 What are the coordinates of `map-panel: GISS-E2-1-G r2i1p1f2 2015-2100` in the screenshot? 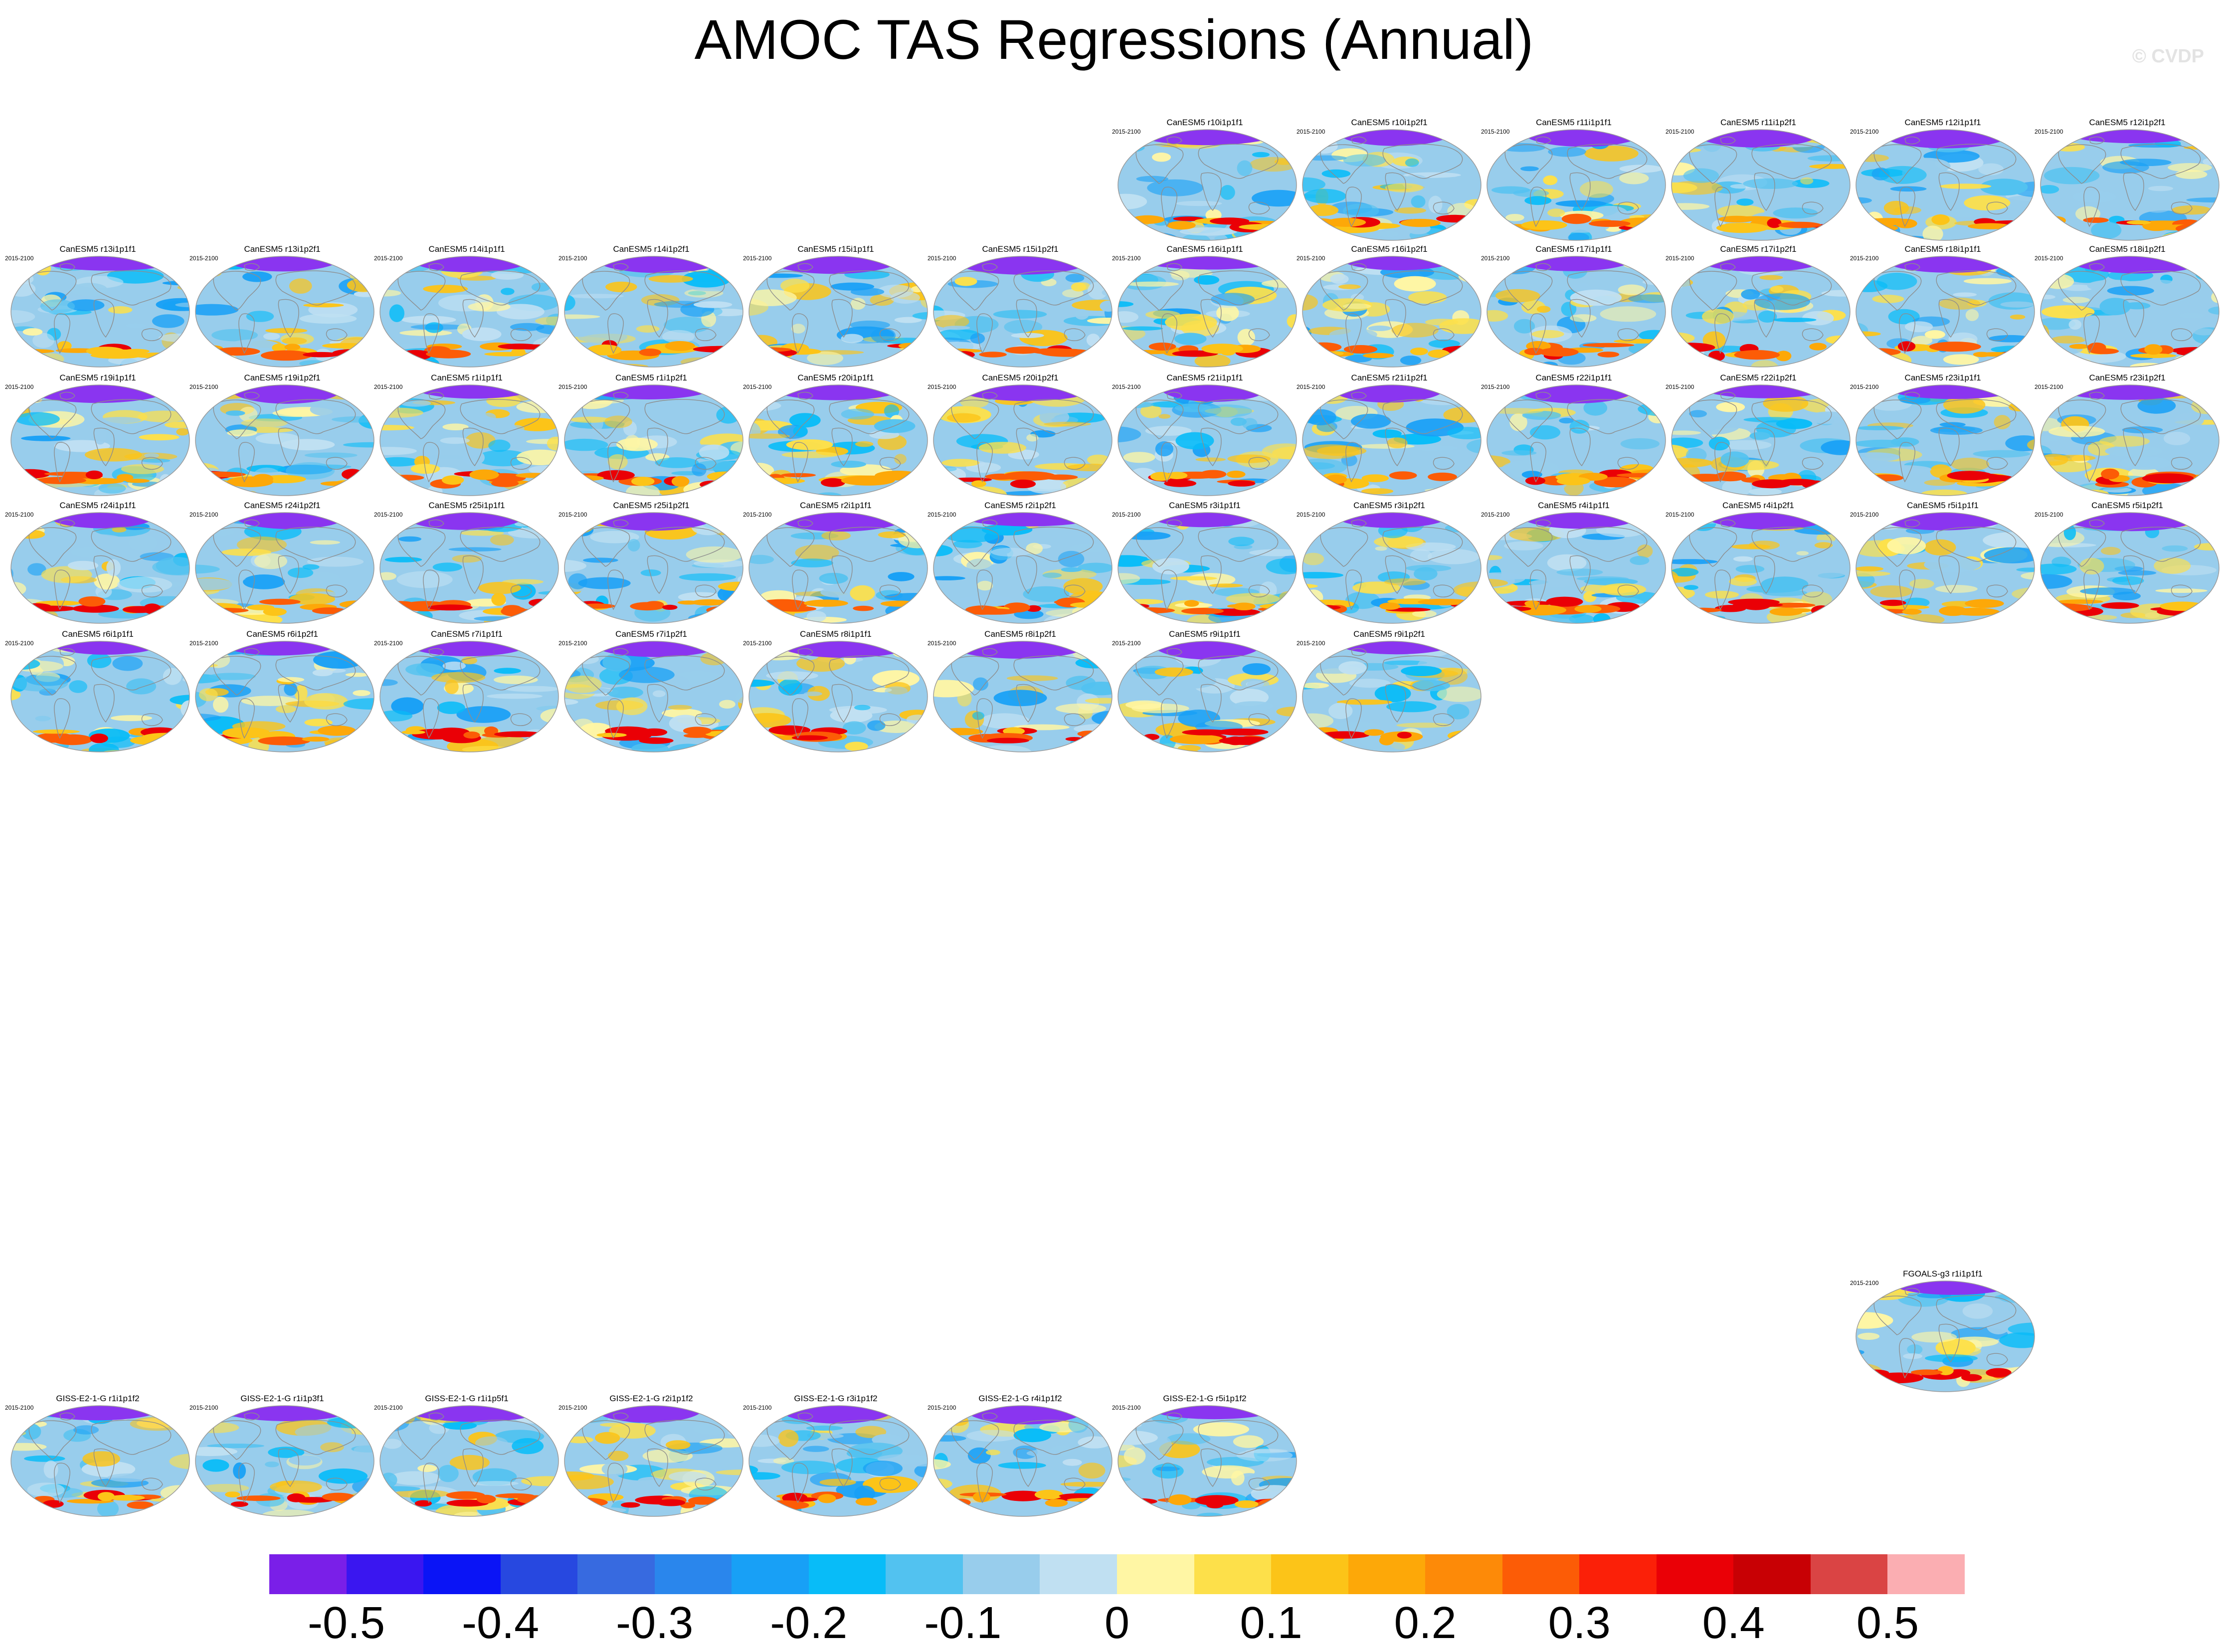 It's located at (651, 1455).